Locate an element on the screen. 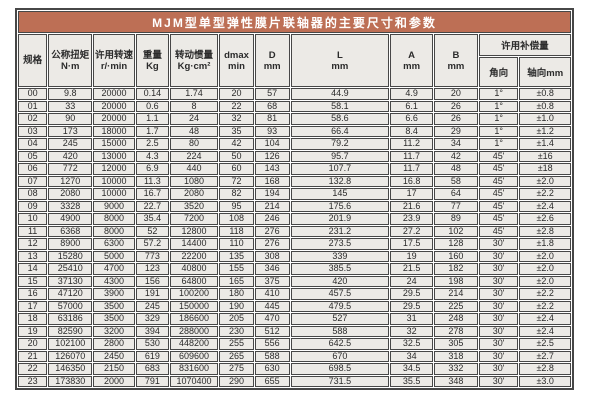 This screenshot has height=401, width=600. cell-spec: 10 is located at coordinates (33, 219).